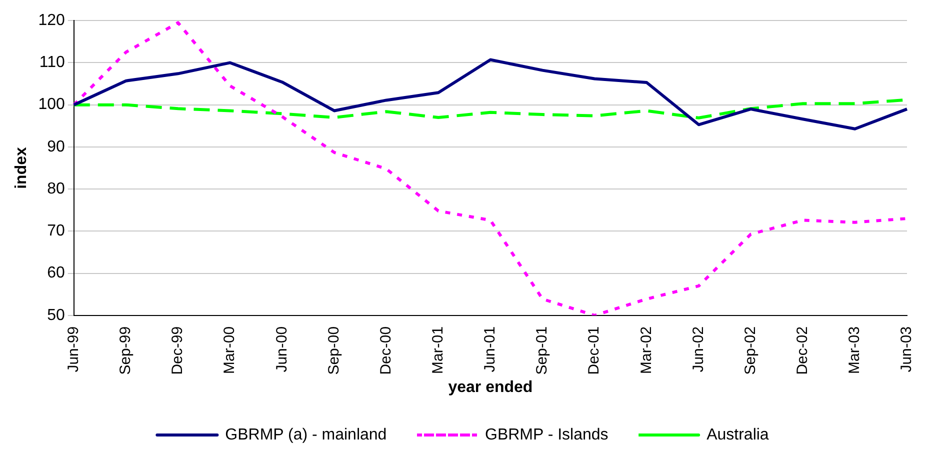 This screenshot has height=461, width=938. What do you see at coordinates (56, 231) in the screenshot?
I see `y-tick-label: 70` at bounding box center [56, 231].